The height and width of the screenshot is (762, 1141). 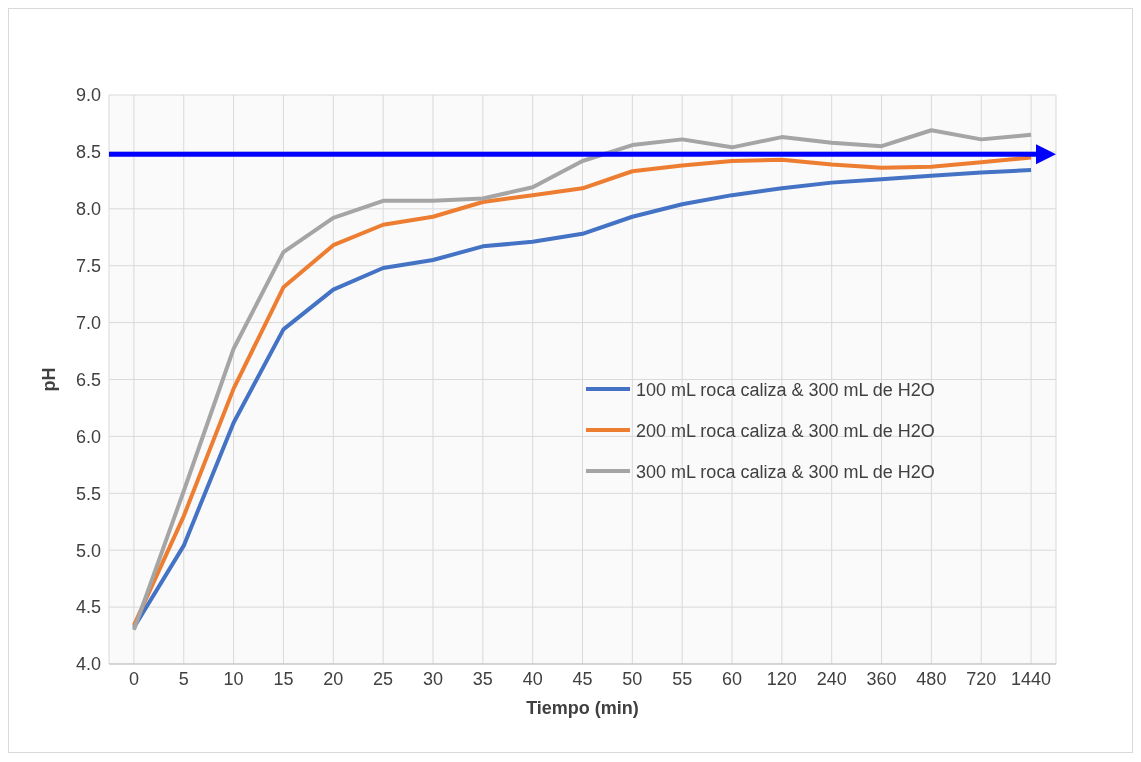 What do you see at coordinates (781, 678) in the screenshot?
I see `x-tick-label: 120` at bounding box center [781, 678].